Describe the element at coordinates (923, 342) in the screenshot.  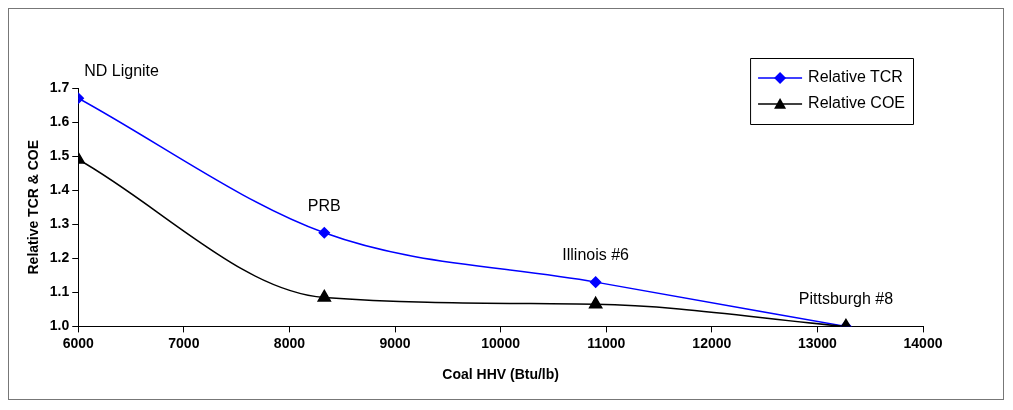
I see `x-tick-label: 14000` at that location.